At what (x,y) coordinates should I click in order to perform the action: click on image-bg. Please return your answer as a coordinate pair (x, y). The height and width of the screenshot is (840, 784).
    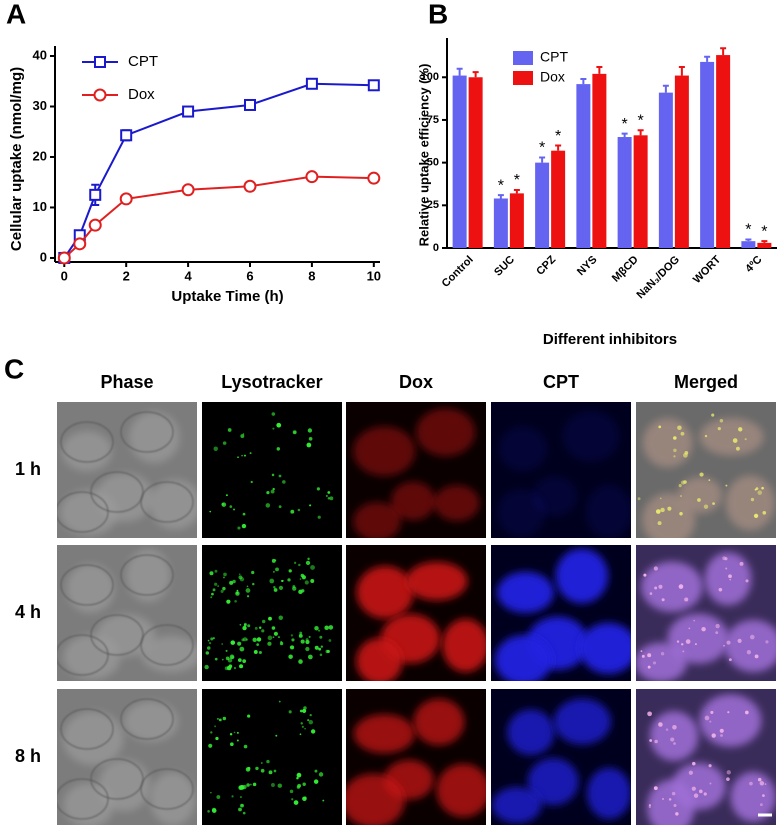
    Looking at the image, I should click on (272, 613).